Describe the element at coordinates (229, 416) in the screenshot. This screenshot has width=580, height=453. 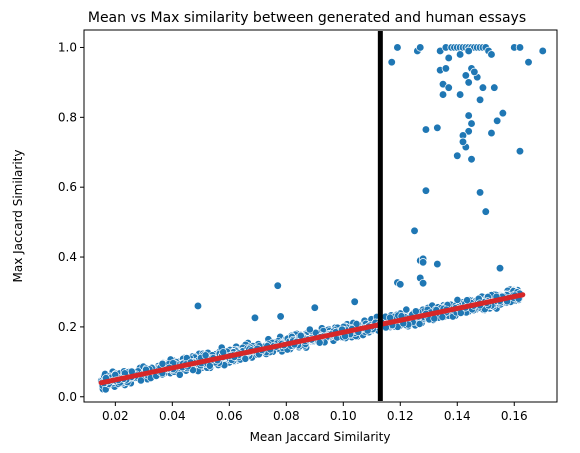
I see `x-tick-label: 0.06` at that location.